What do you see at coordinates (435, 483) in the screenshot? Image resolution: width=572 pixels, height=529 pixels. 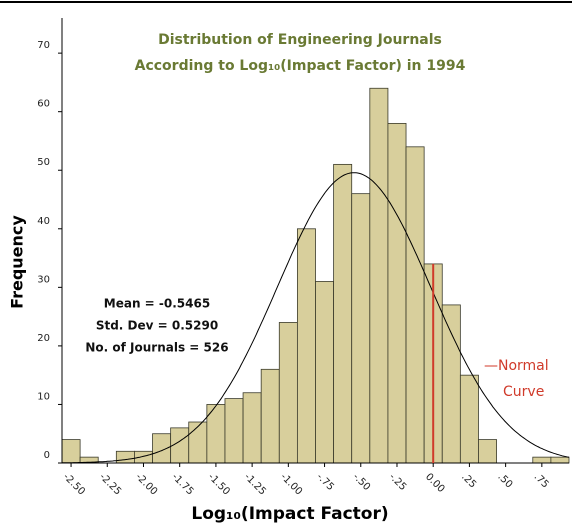 I see `x-tick-label: 0.00` at bounding box center [435, 483].